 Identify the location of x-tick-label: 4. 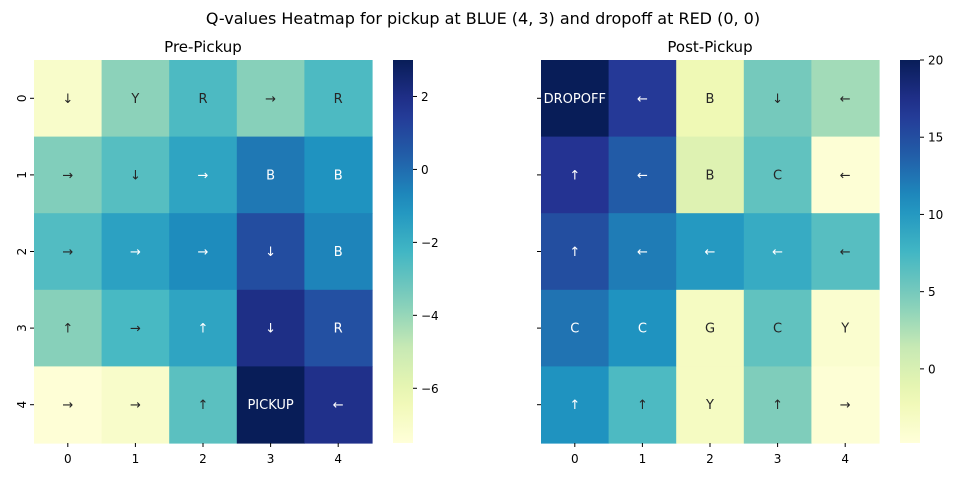
(845, 459).